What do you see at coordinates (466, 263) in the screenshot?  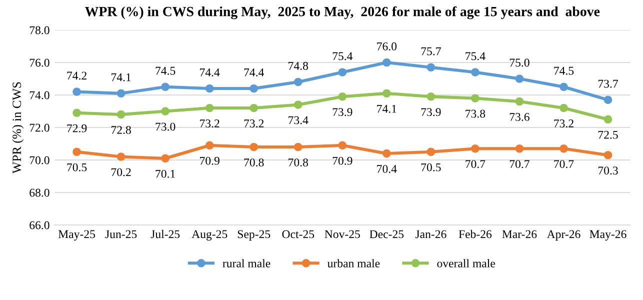 I see `legend-label: overall male` at bounding box center [466, 263].